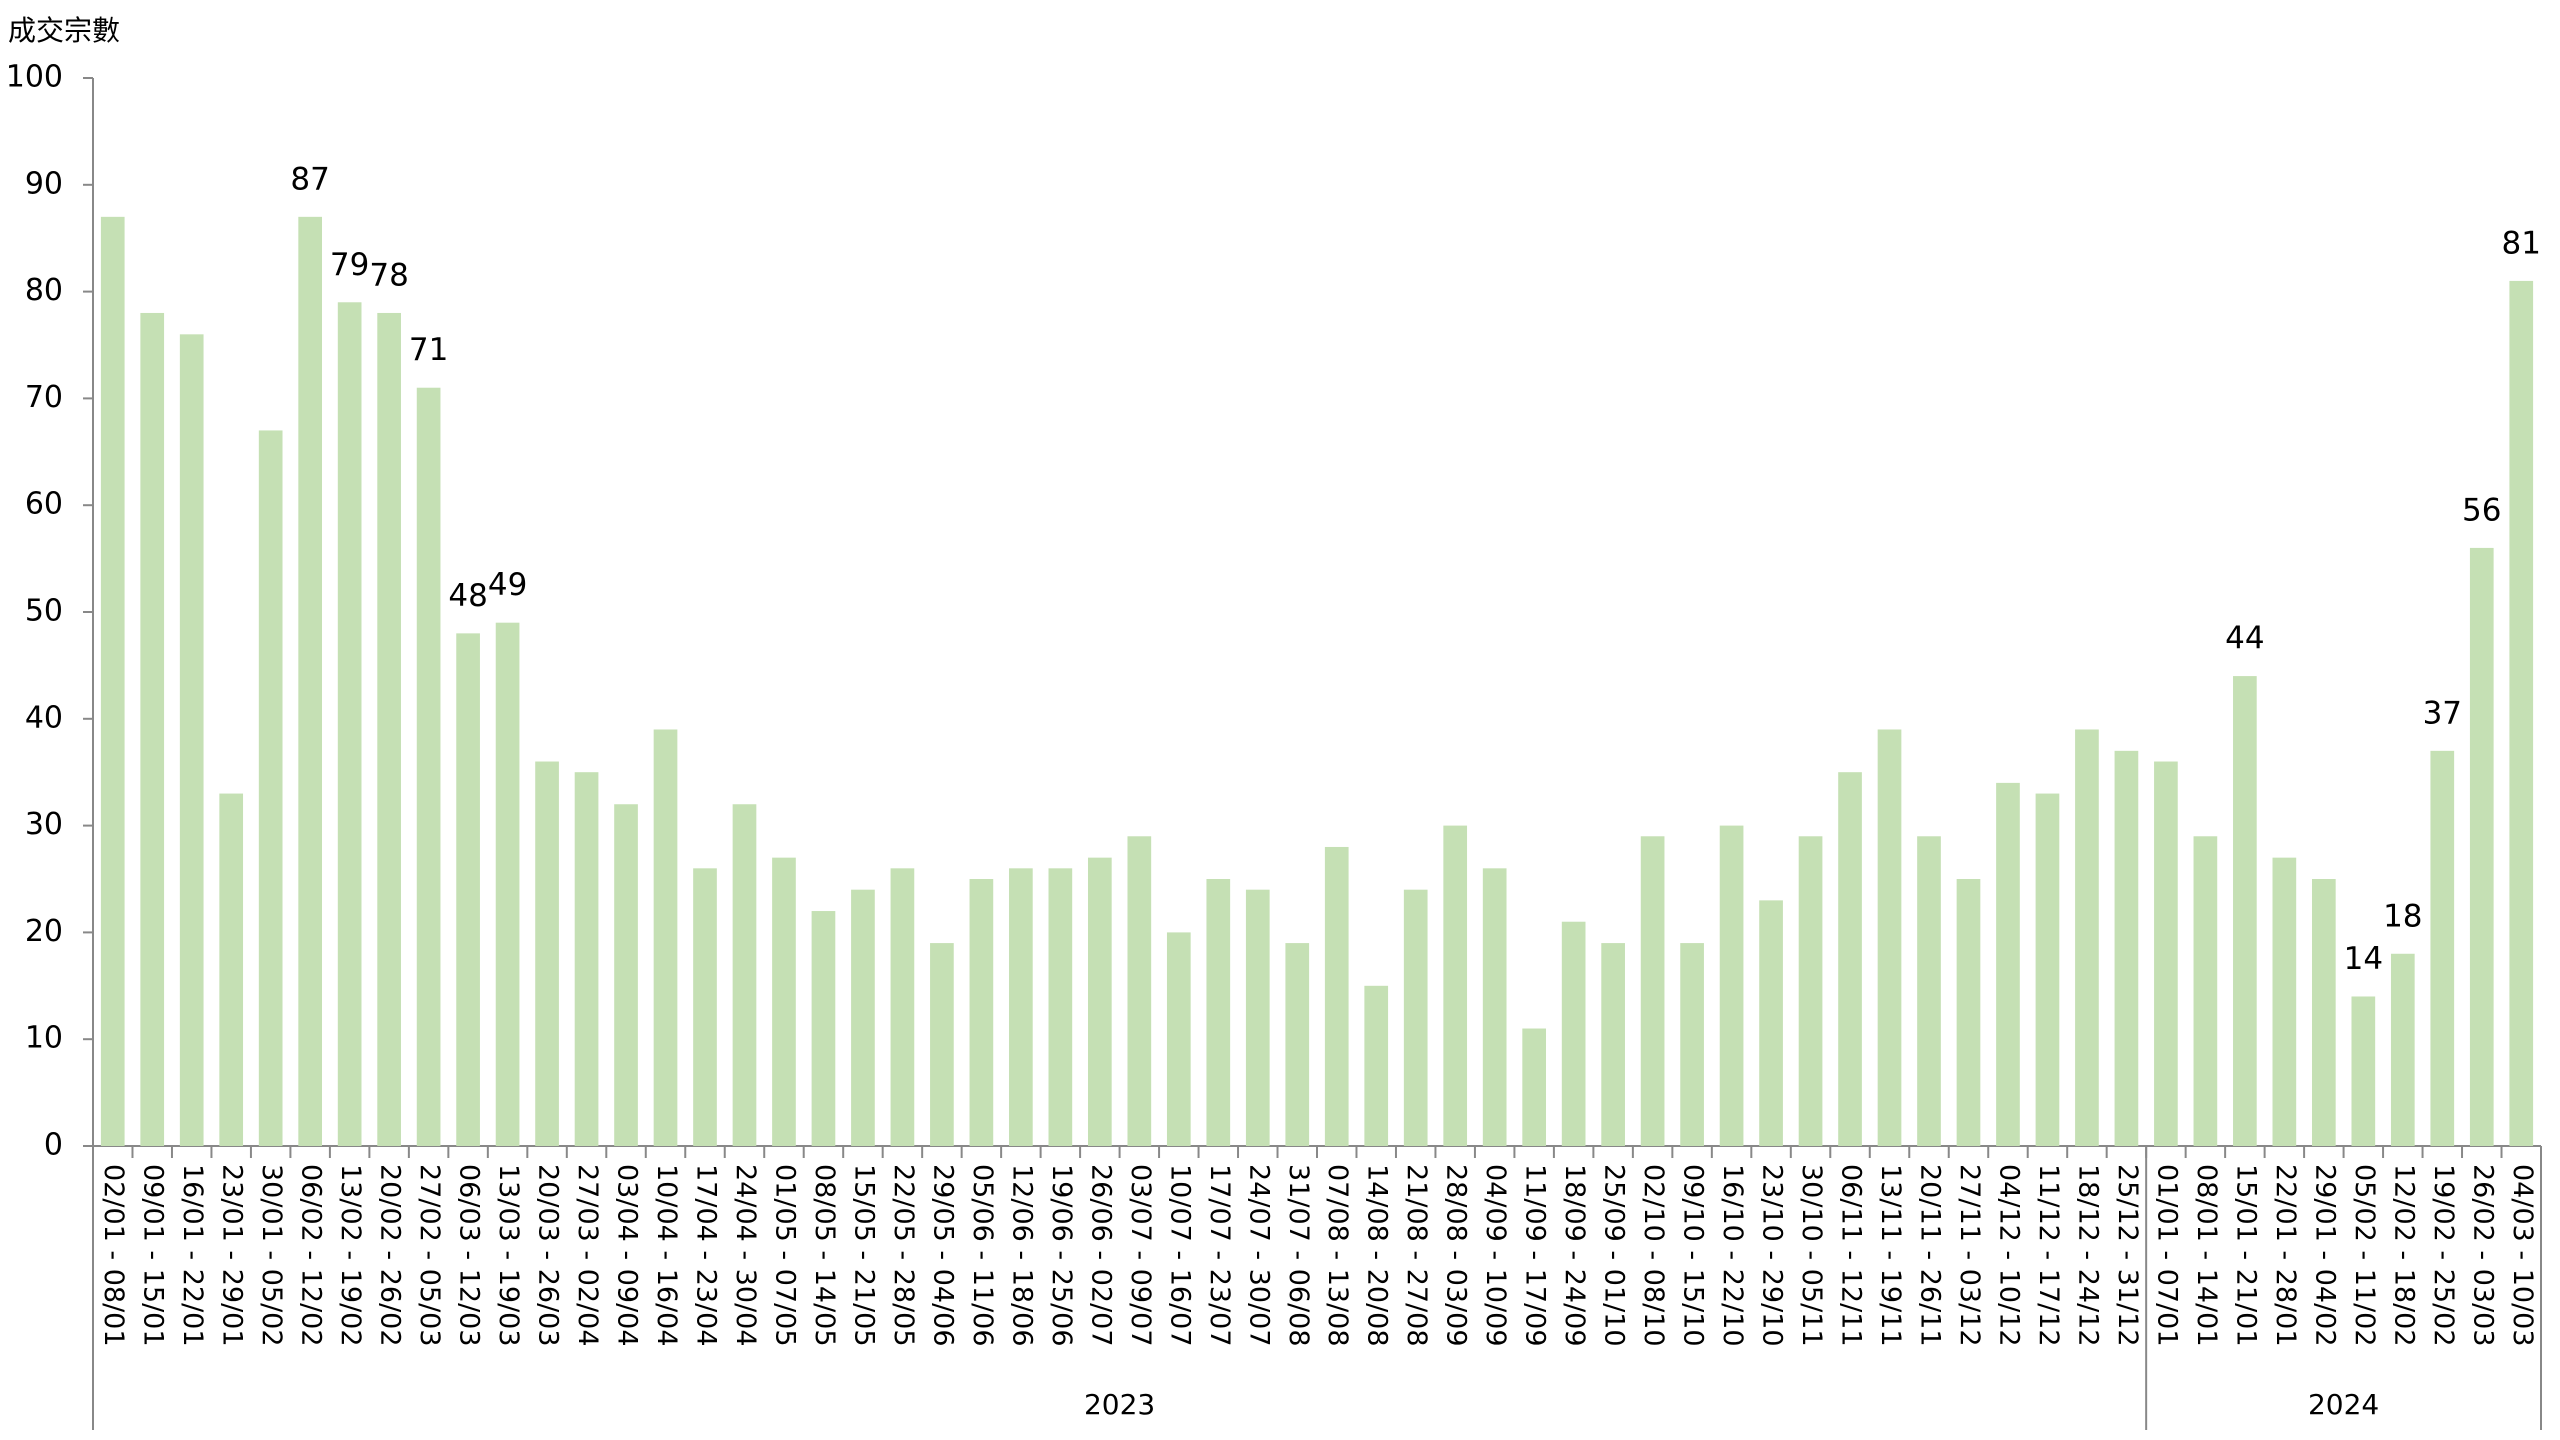 This screenshot has width=2560, height=1440. I want to click on x-tick-label: 23/10 - 29/10, so click(1772, 1255).